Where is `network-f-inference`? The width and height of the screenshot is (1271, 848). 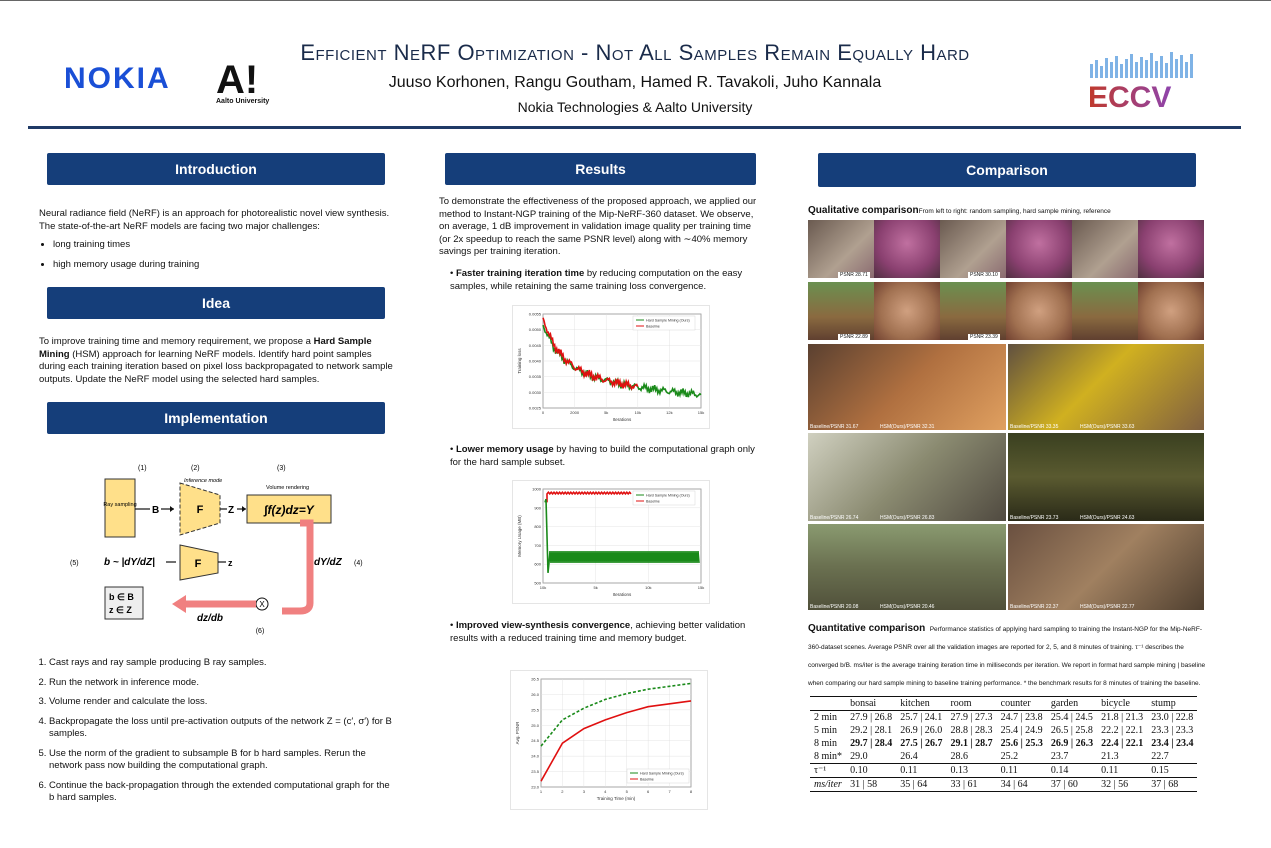
network-f-inference is located at coordinates (200, 509).